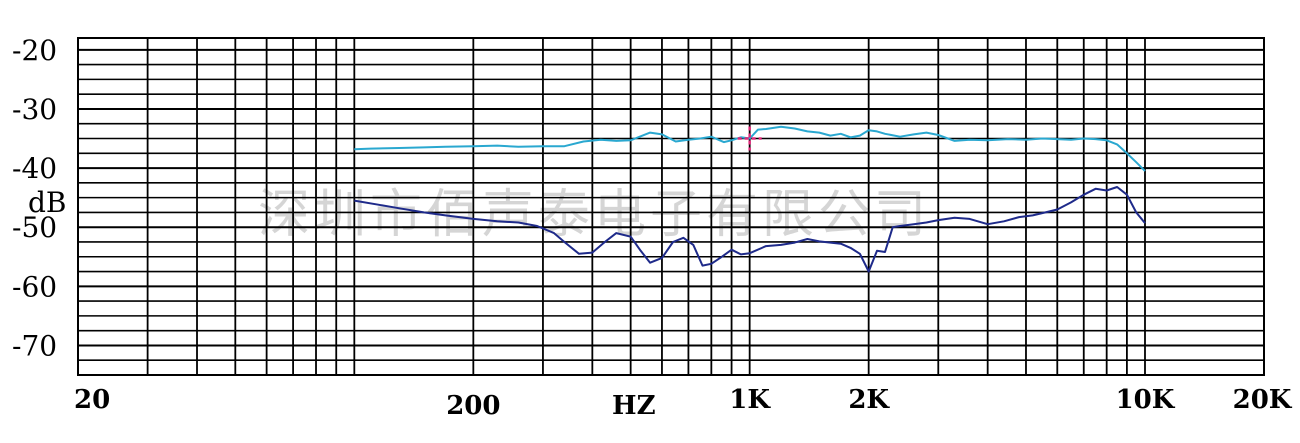 Image resolution: width=1300 pixels, height=443 pixels. Describe the element at coordinates (634, 406) in the screenshot. I see `x-axis-label: HZ` at that location.